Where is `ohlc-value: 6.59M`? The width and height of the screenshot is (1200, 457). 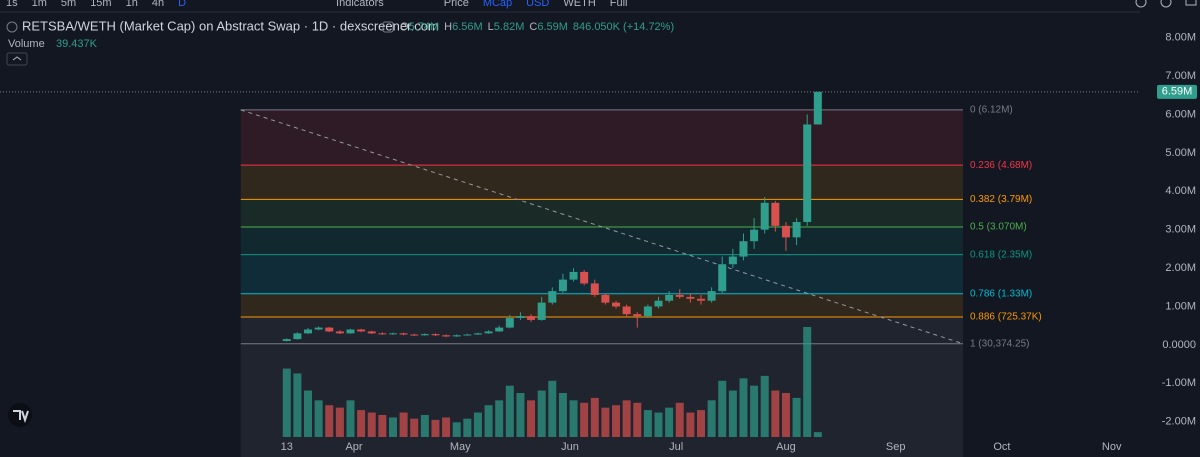
ohlc-value: 6.59M is located at coordinates (552, 27).